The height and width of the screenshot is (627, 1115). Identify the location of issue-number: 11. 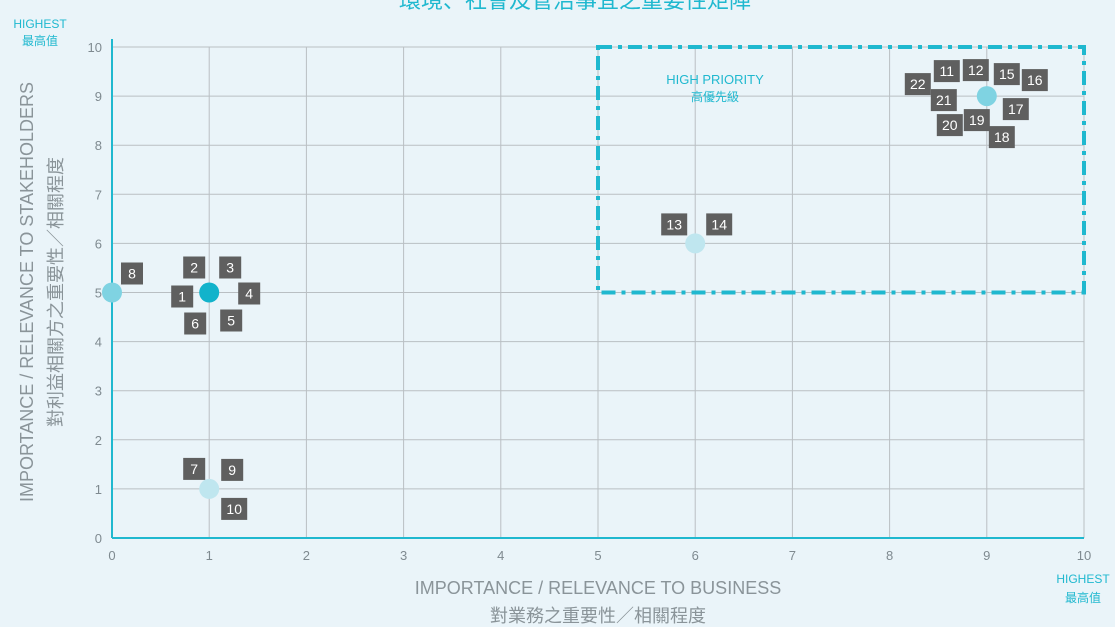
(947, 71).